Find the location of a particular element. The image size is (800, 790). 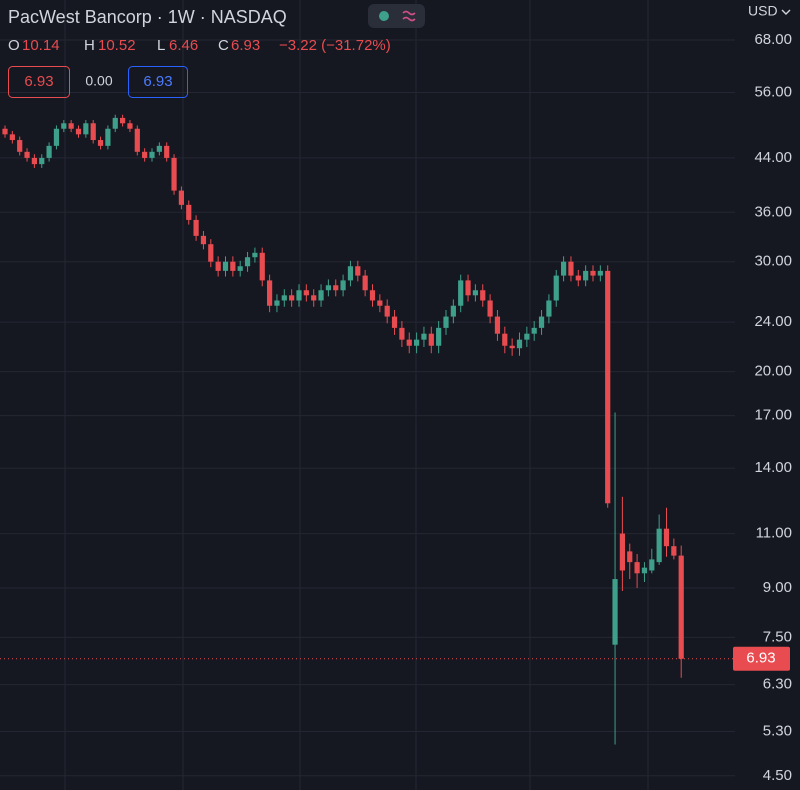

high-value: 10.52 is located at coordinates (117, 45).